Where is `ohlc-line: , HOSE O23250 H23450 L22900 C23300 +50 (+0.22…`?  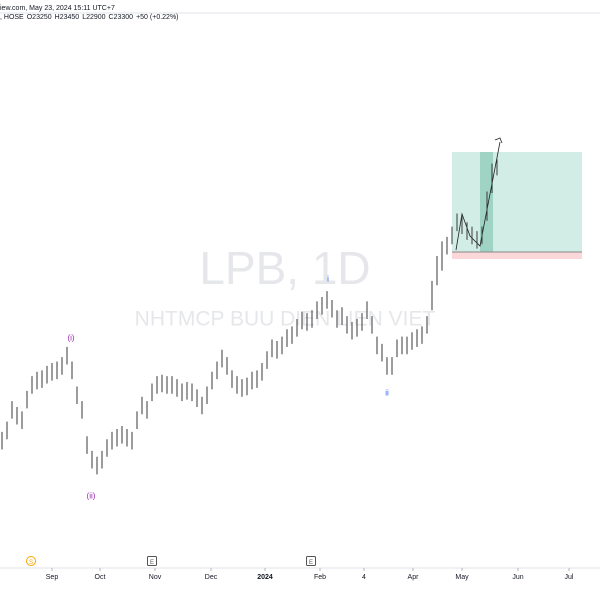 ohlc-line: , HOSE O23250 H23450 L22900 C23300 +50 (+0.22… is located at coordinates (91, 17).